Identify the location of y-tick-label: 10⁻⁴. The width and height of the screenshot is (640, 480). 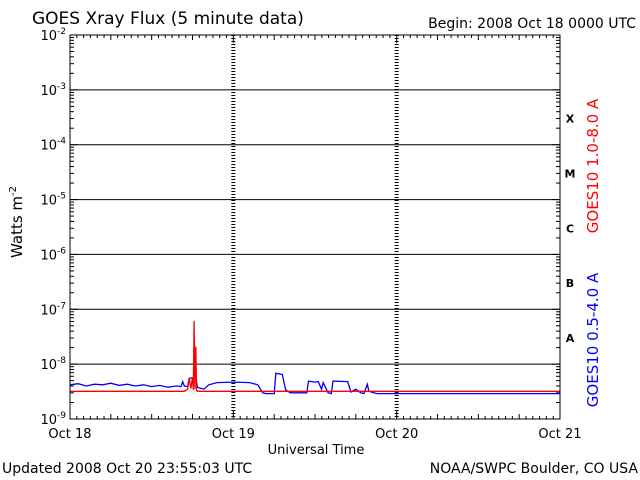
(53, 145).